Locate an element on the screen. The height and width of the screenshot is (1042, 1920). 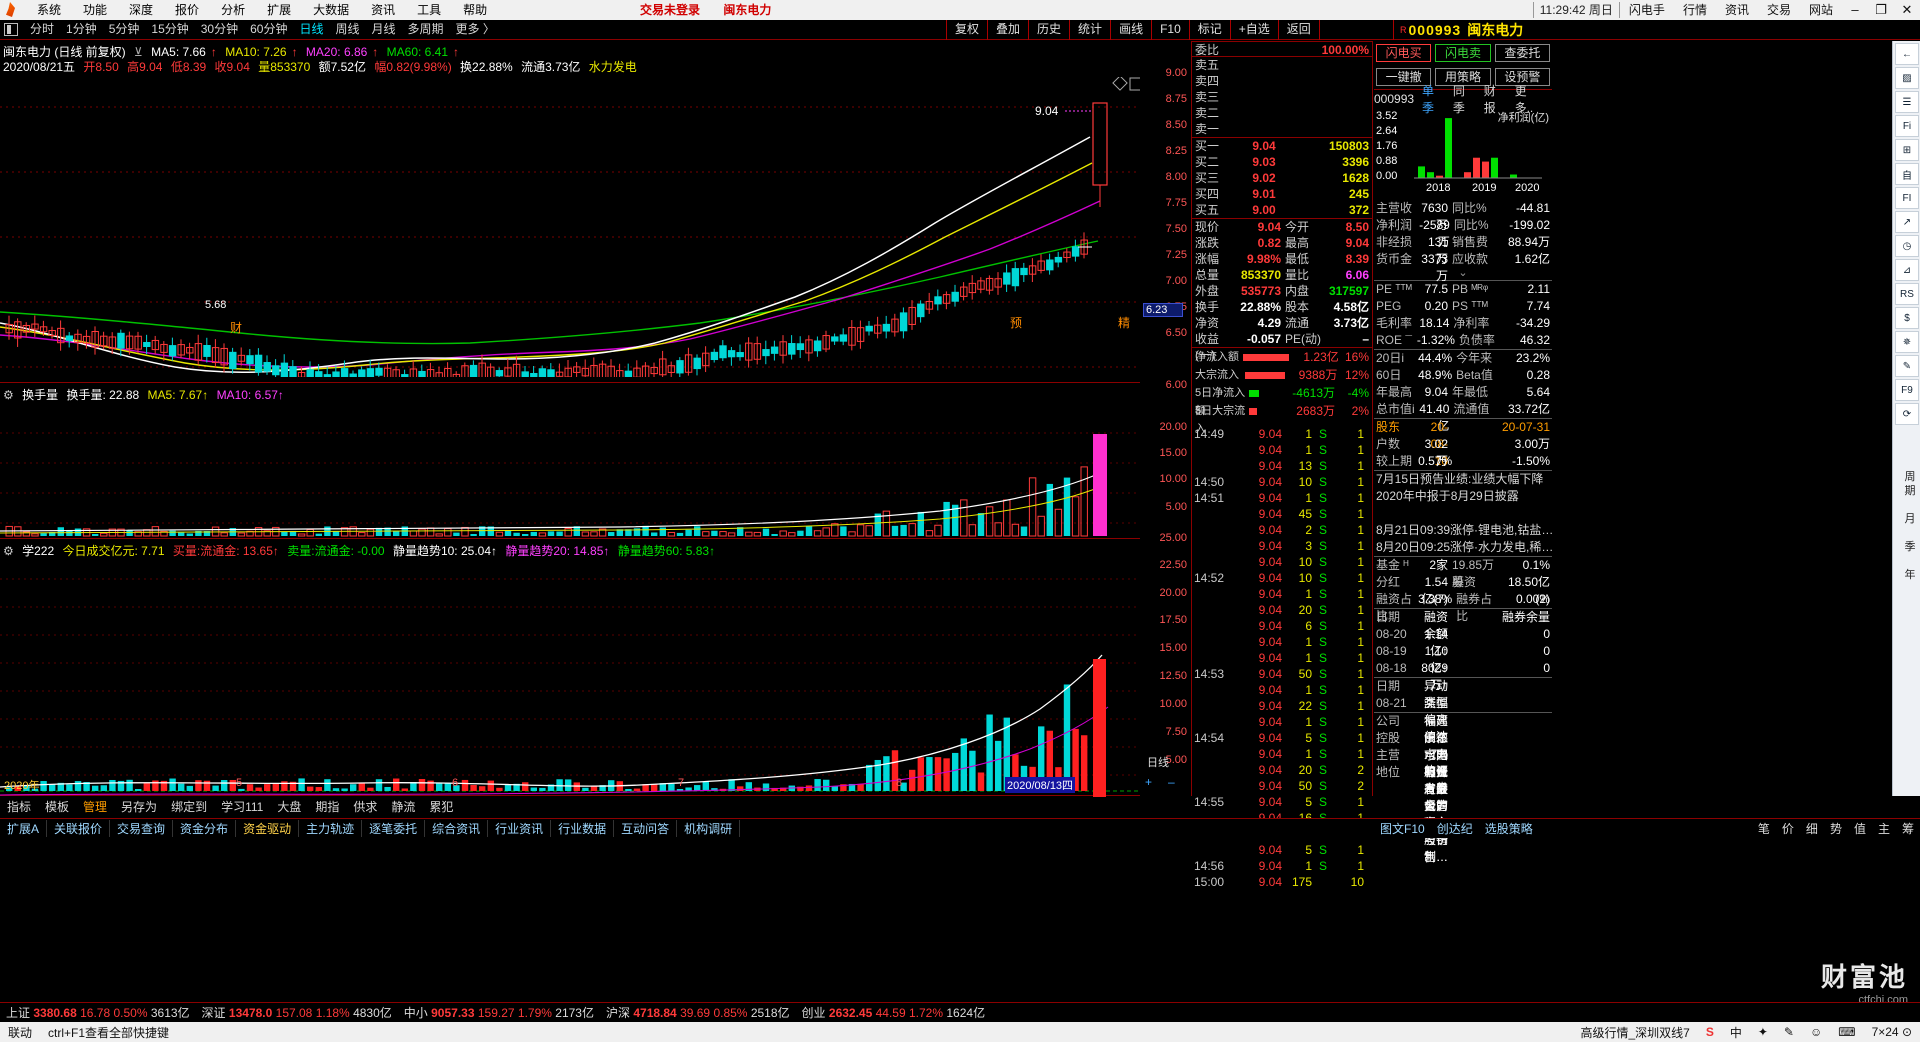
tick-row-6: 9.04 2 S 1 is located at coordinates (1282, 530).